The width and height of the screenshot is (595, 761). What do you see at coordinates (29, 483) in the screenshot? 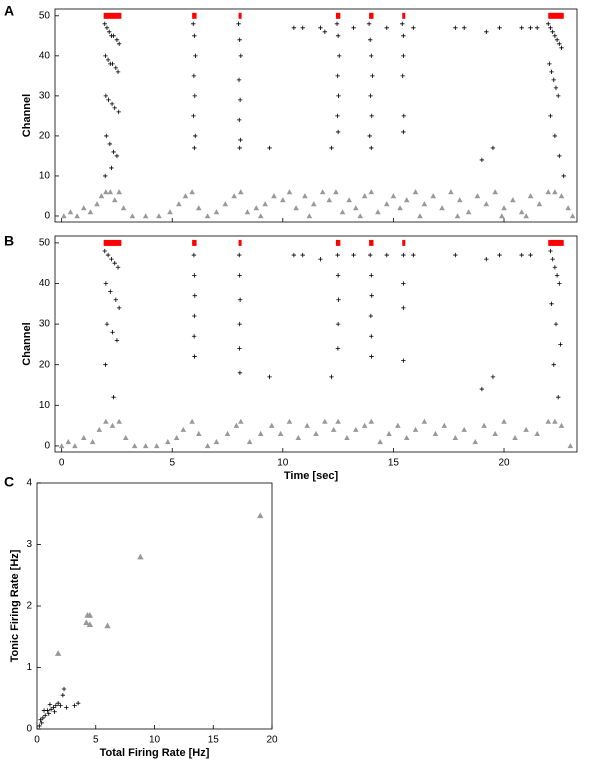
I see `y-tick-label: 4` at bounding box center [29, 483].